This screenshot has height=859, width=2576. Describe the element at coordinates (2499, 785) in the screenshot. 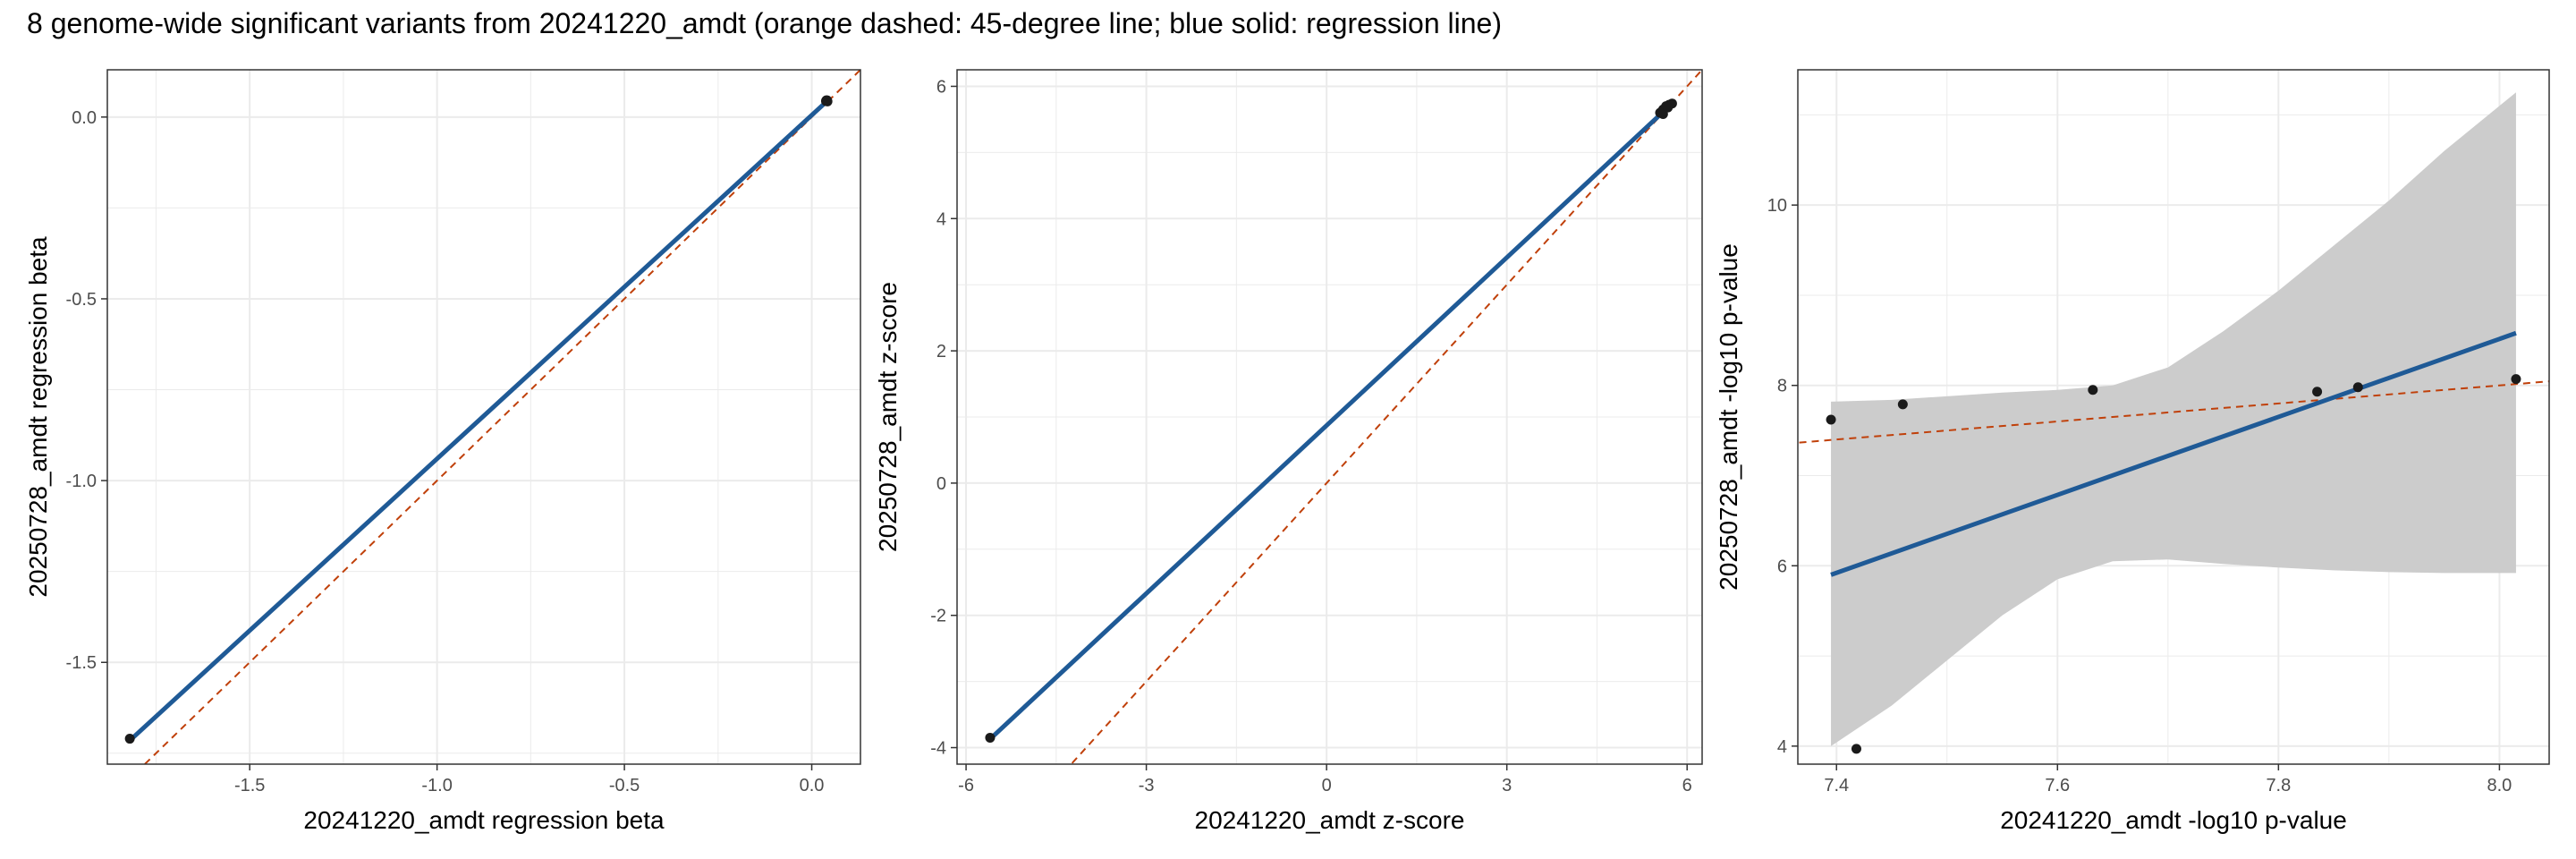

I see `x-tick-label: 8.0` at that location.